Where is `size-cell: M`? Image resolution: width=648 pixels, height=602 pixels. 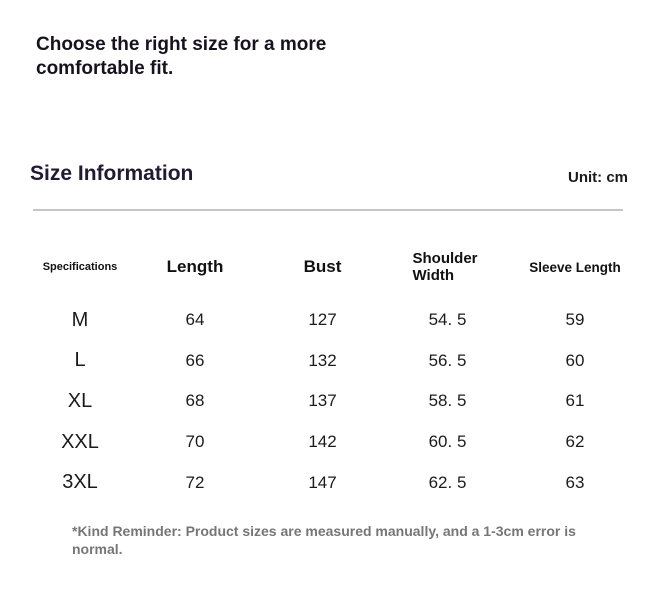 size-cell: M is located at coordinates (80, 319).